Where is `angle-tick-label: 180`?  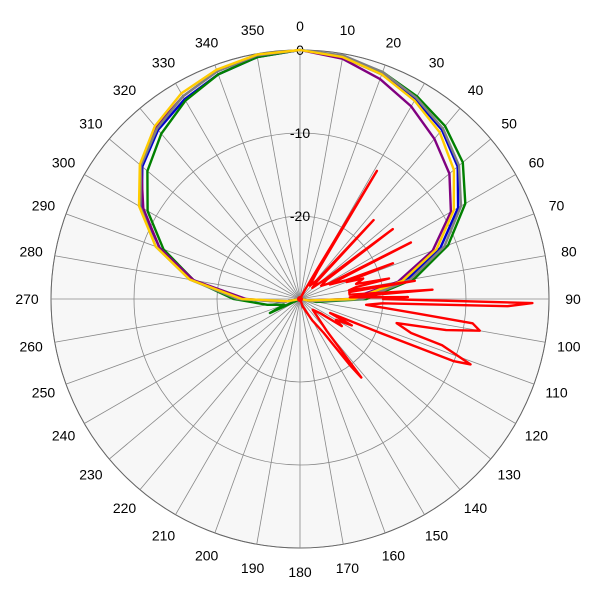
angle-tick-label: 180 is located at coordinates (300, 572).